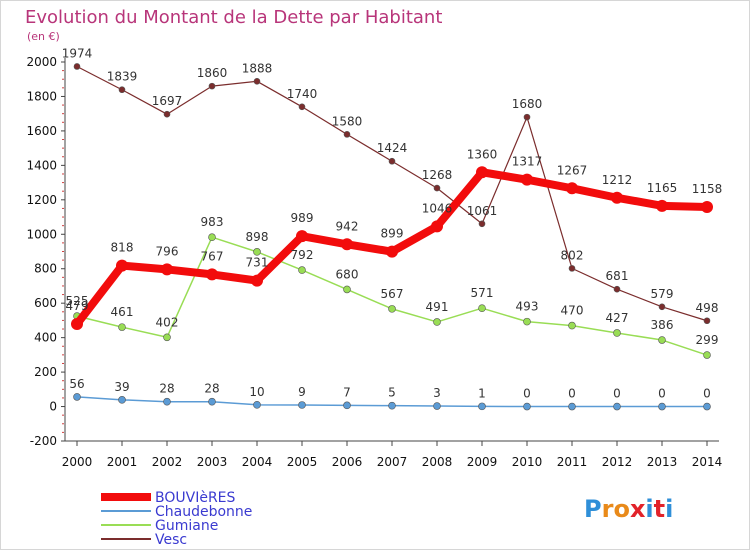  What do you see at coordinates (122, 462) in the screenshot?
I see `x-tick-label: 2001` at bounding box center [122, 462].